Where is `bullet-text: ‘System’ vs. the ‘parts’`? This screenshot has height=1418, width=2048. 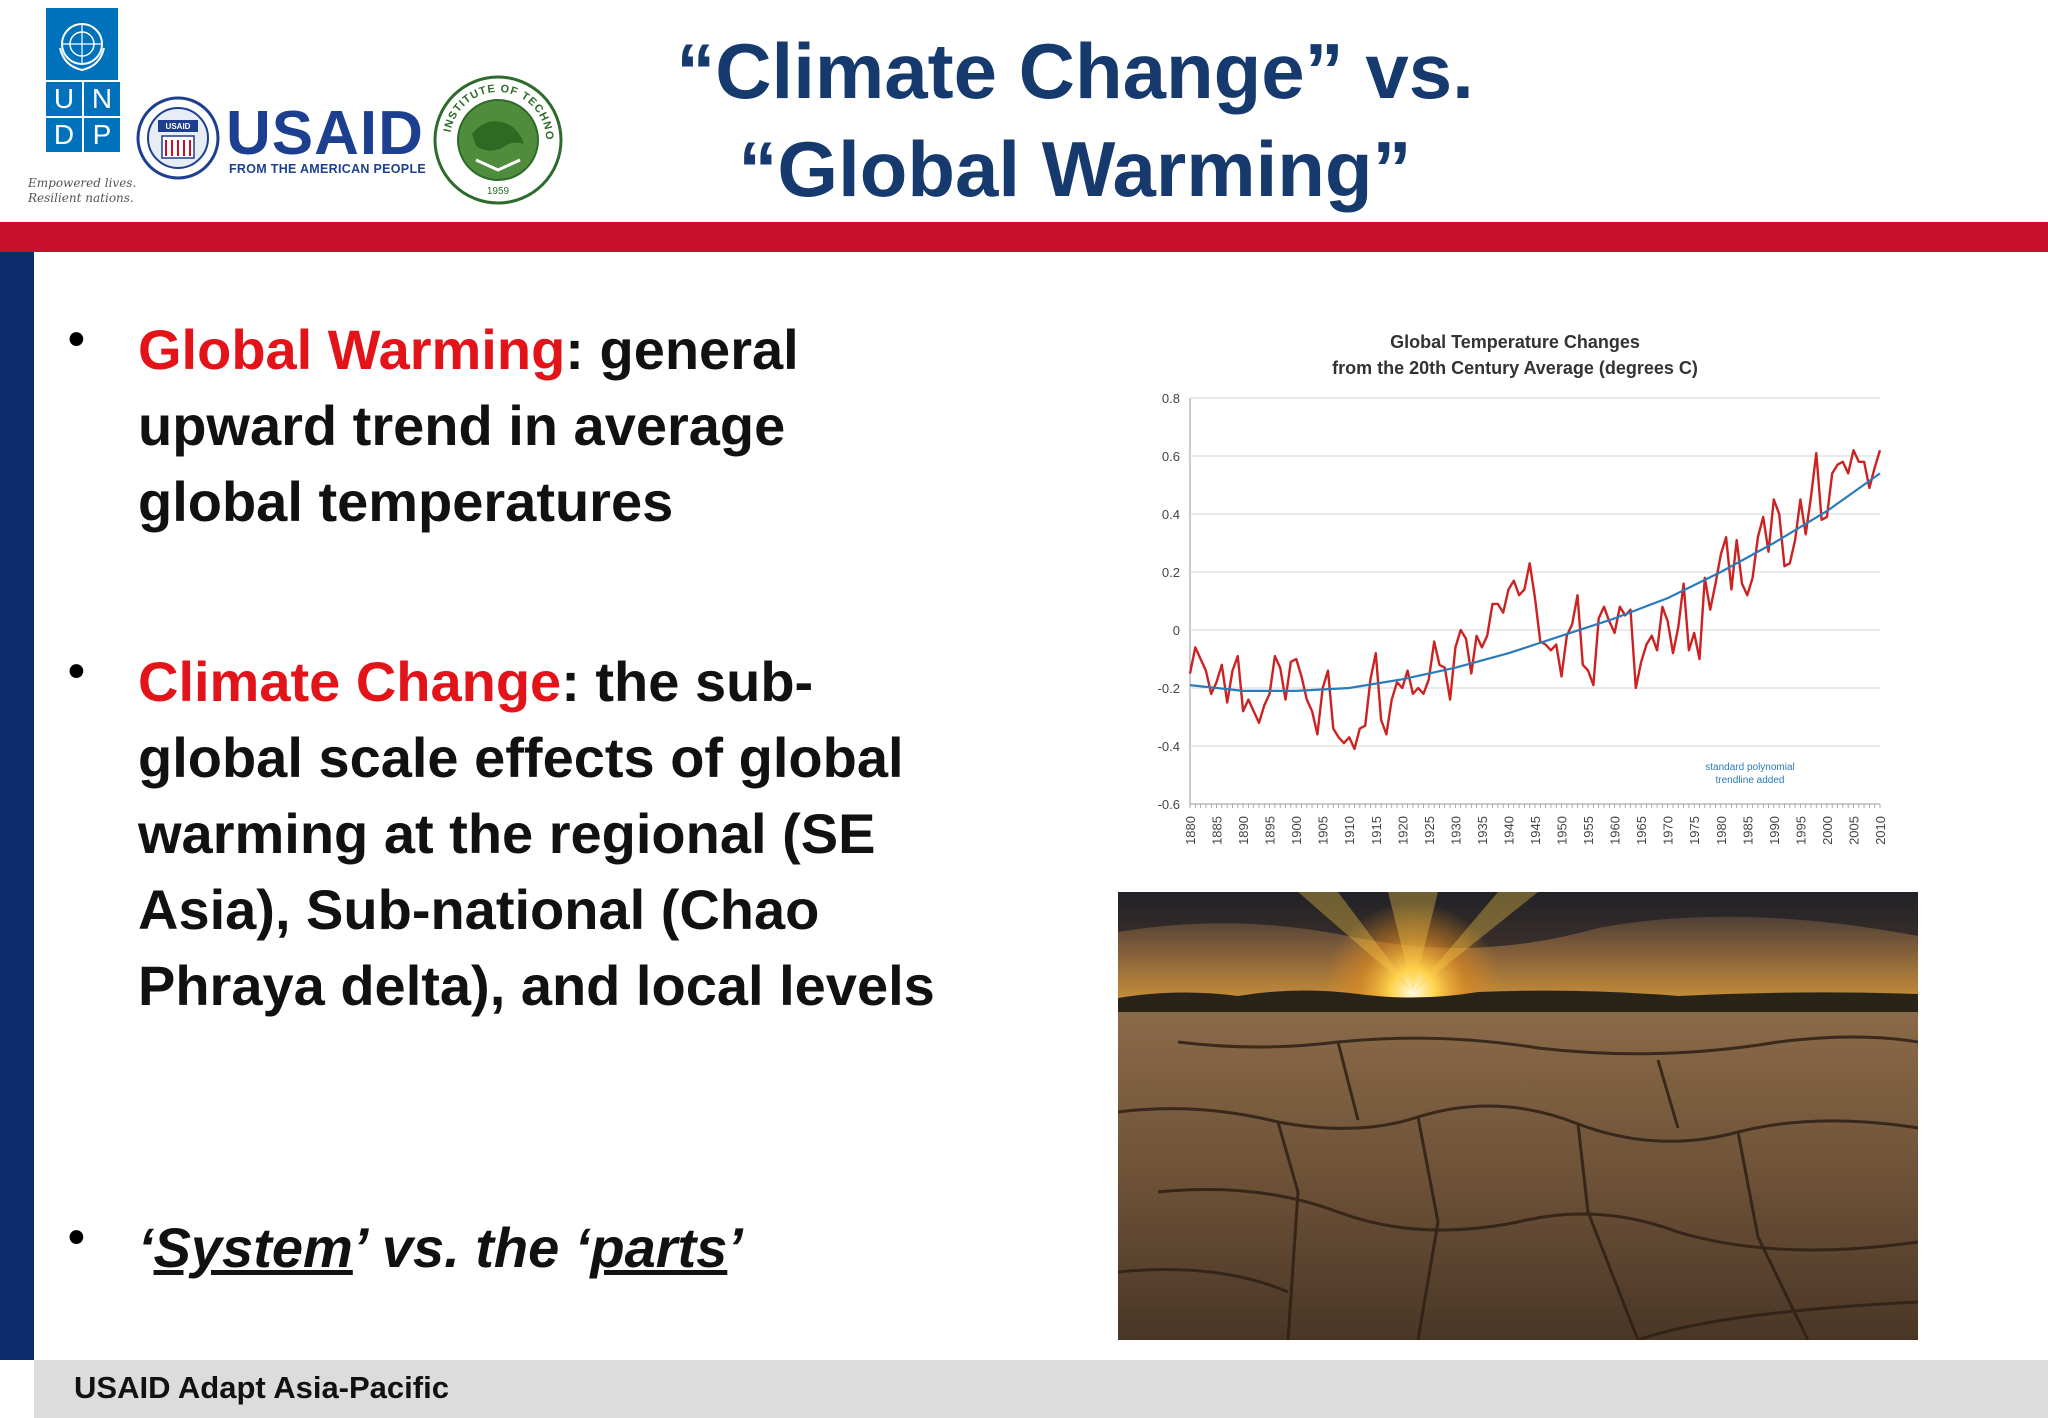
bullet-text: ‘System’ vs. the ‘parts’ is located at coordinates (543, 1248).